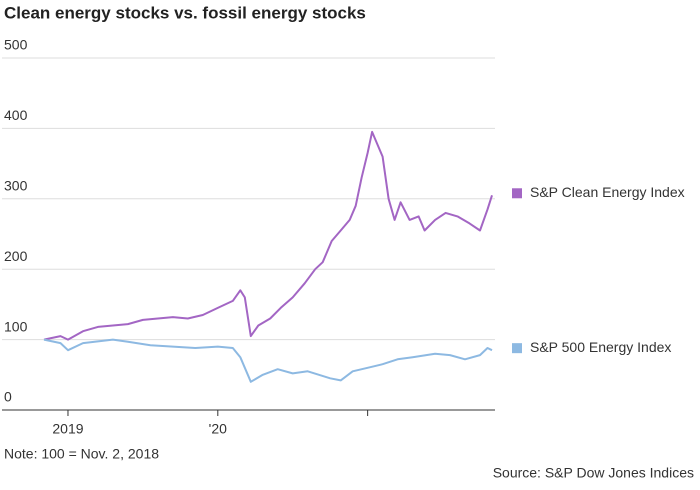  What do you see at coordinates (16, 326) in the screenshot?
I see `y-tick-label: 100` at bounding box center [16, 326].